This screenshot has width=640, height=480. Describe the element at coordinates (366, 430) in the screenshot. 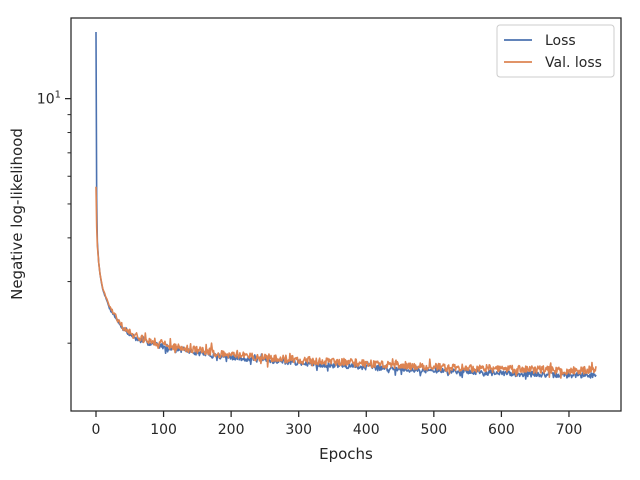

I see `x-tick-label: 400` at that location.